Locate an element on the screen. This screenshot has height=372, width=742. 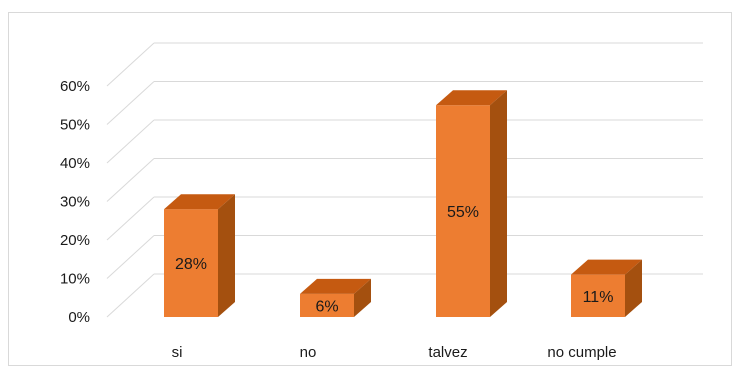
data-label: 55% is located at coordinates (463, 212).